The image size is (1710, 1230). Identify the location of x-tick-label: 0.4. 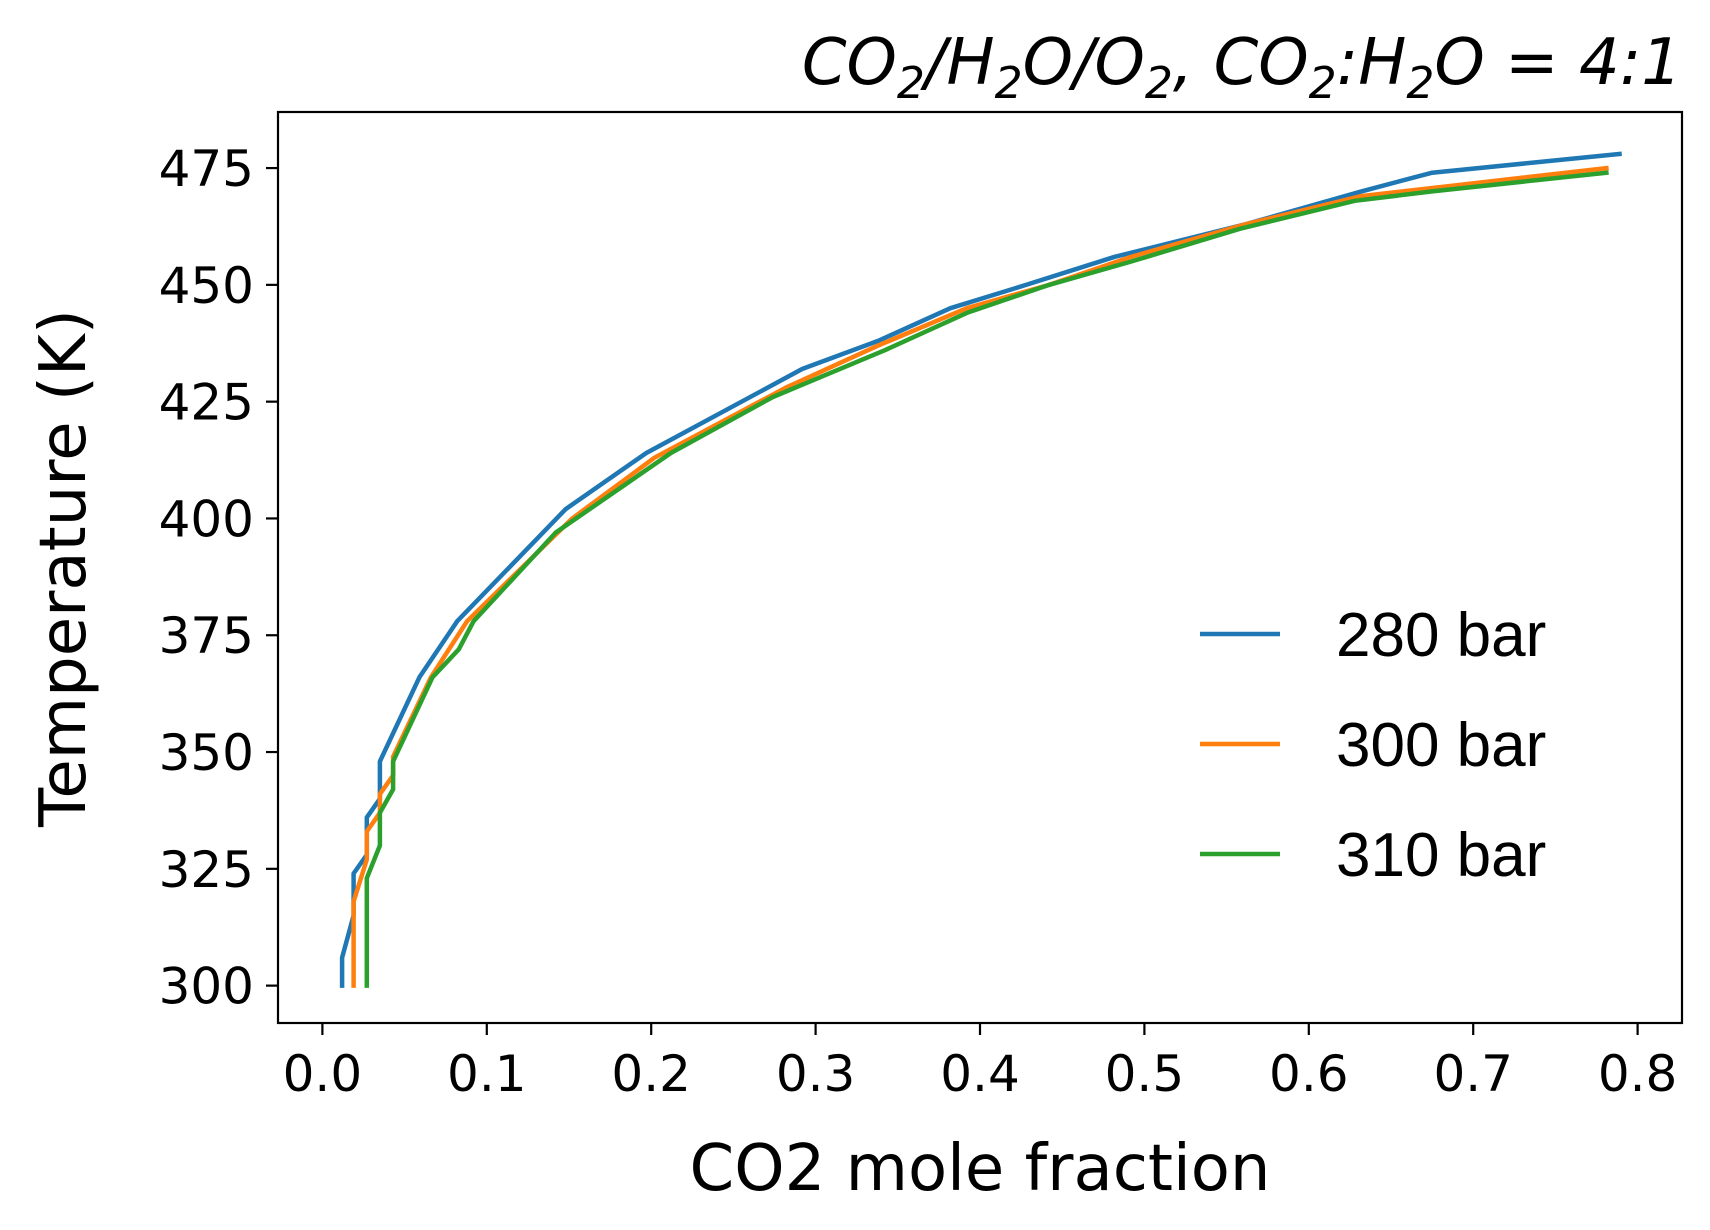
(980, 1074).